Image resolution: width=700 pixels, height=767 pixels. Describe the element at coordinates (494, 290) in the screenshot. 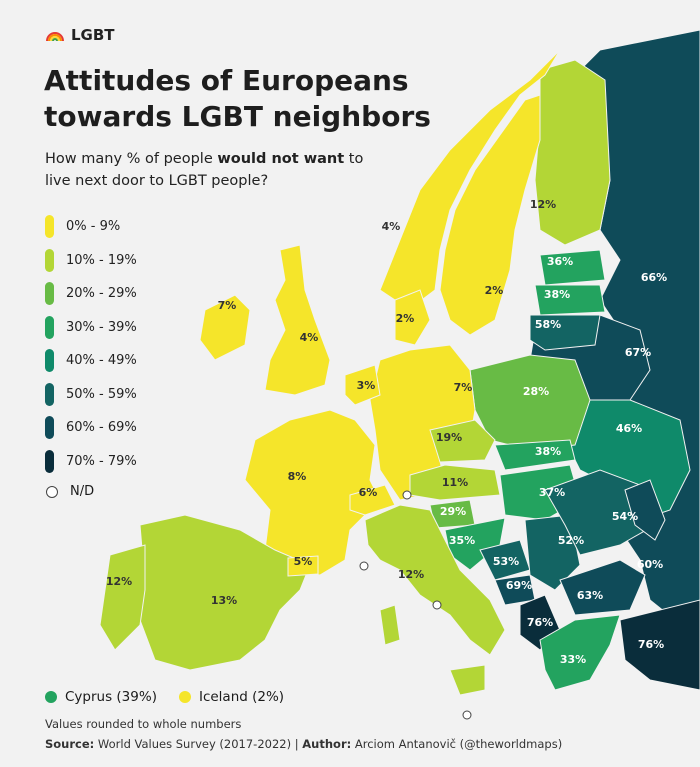

I see `value-label-sweden: 2%` at that location.